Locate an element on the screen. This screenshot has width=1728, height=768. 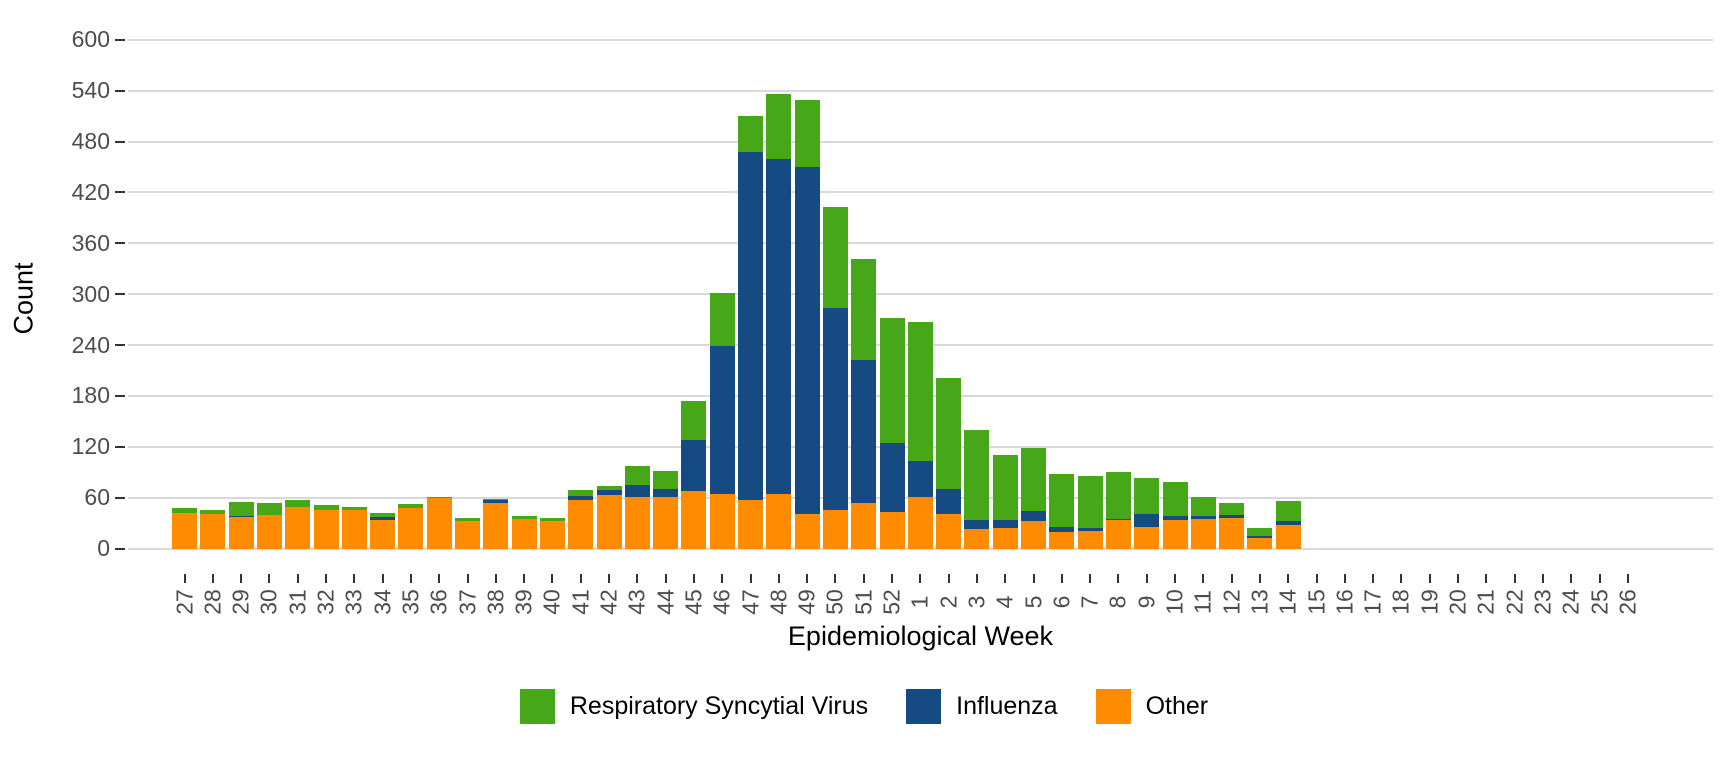
x-tick-label-51: 51 is located at coordinates (863, 602).